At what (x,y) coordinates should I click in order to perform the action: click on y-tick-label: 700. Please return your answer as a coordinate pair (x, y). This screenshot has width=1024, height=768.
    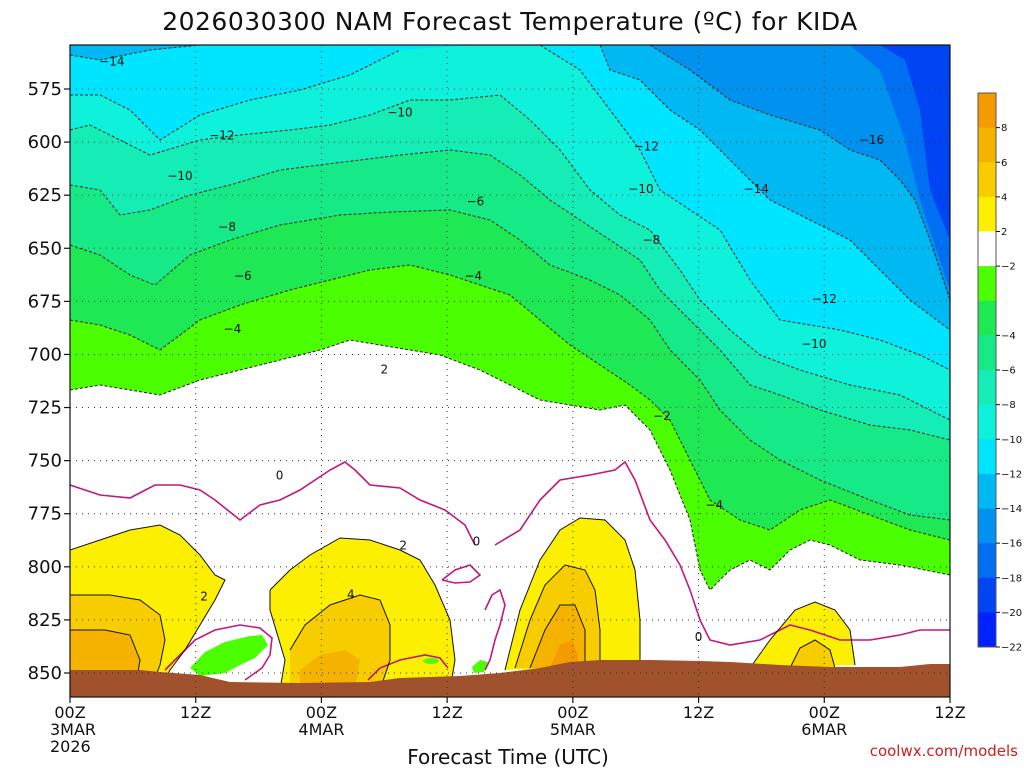
    Looking at the image, I should click on (45, 354).